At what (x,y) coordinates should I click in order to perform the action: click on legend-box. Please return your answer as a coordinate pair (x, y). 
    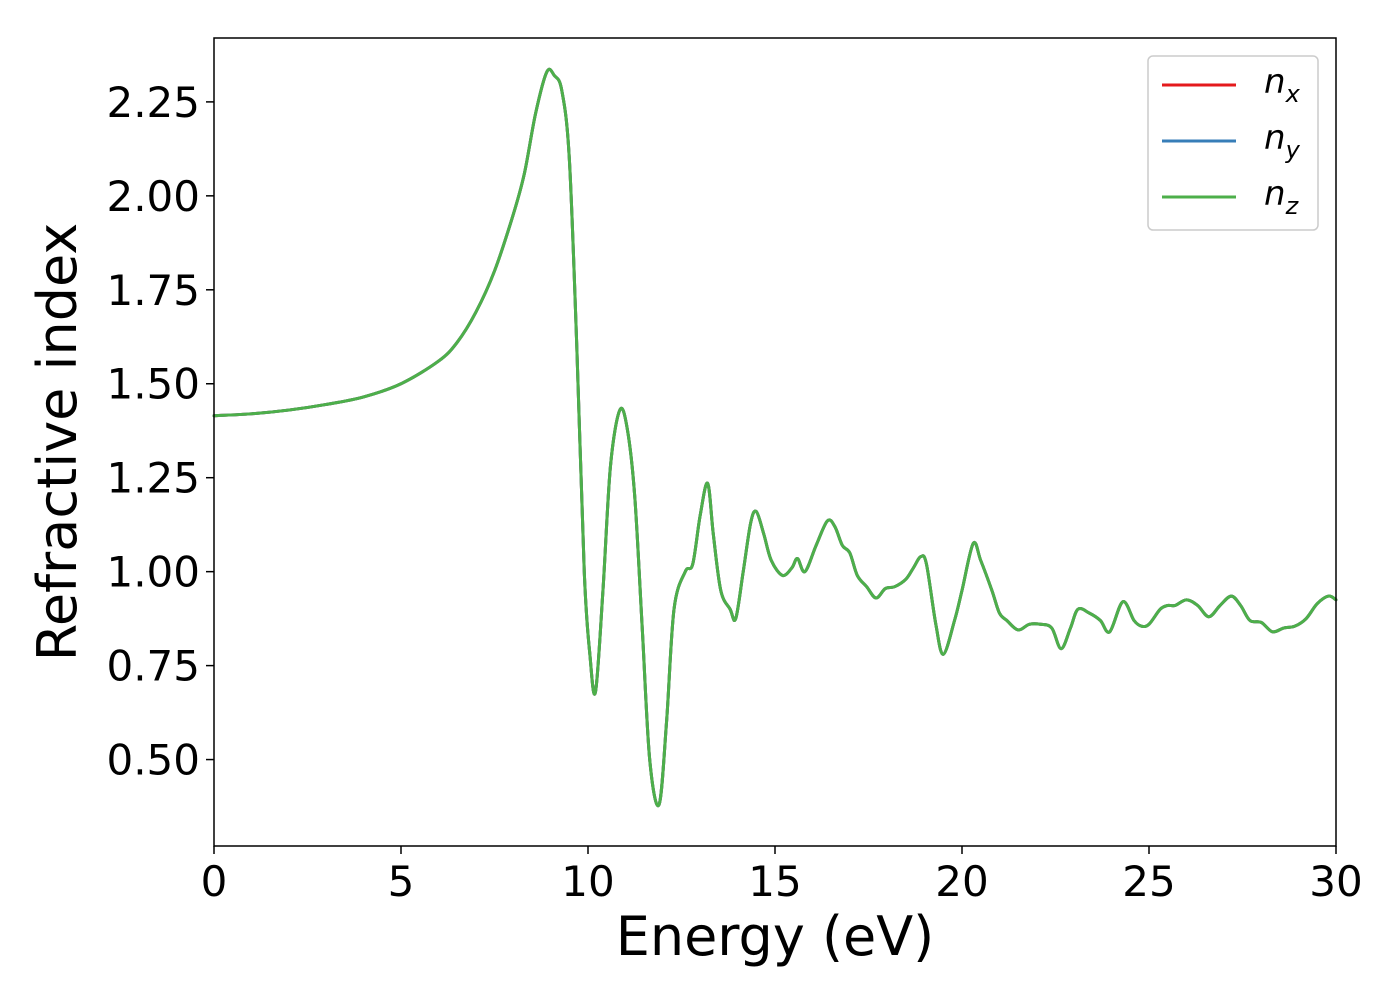
    Looking at the image, I should click on (1233, 143).